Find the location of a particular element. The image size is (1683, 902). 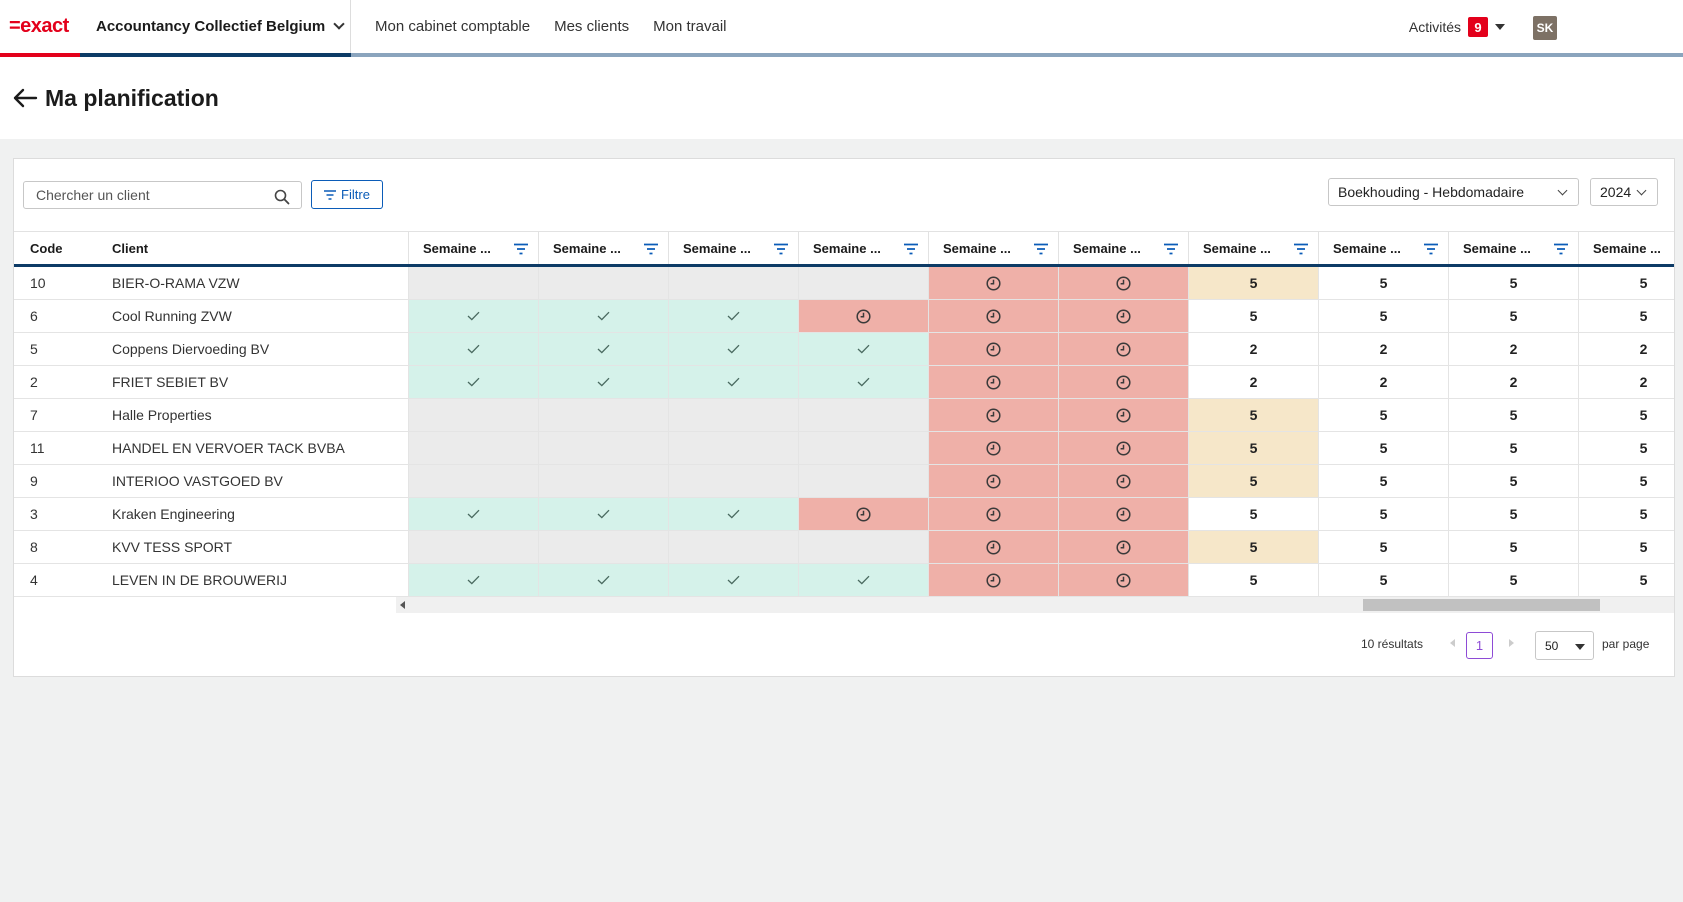

previous-page-icon is located at coordinates (1452, 643).